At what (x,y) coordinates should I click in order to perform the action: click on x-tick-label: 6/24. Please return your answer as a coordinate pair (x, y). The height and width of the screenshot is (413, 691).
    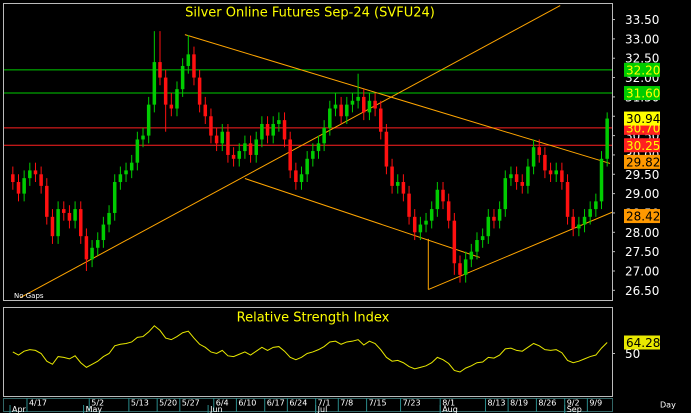
    Looking at the image, I should click on (298, 403).